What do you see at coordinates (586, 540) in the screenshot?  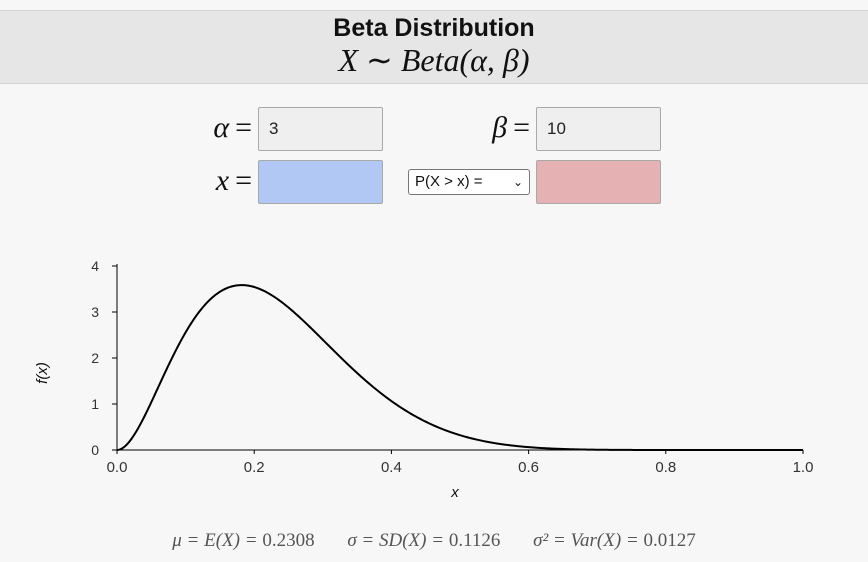 I see `variance-label: σ² = Var(X) =` at bounding box center [586, 540].